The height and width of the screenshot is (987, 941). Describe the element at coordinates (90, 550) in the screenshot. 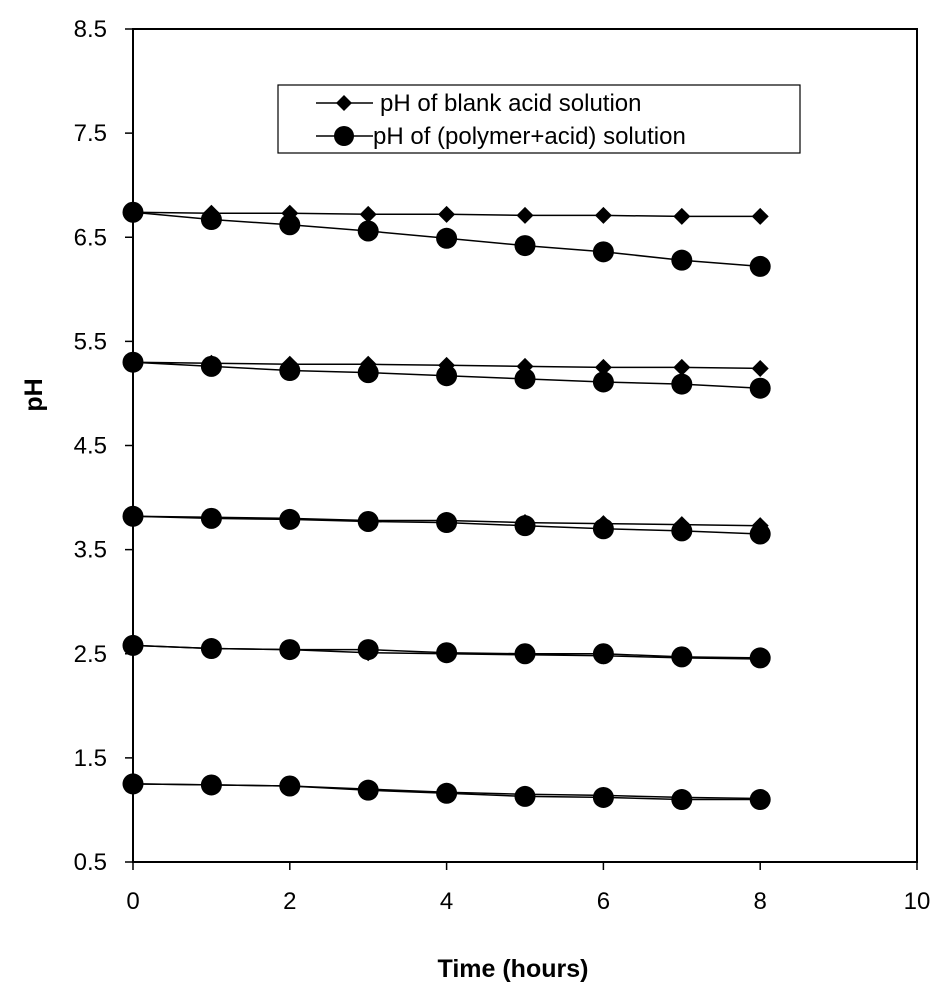

I see `y-tick-label: 3.5` at that location.